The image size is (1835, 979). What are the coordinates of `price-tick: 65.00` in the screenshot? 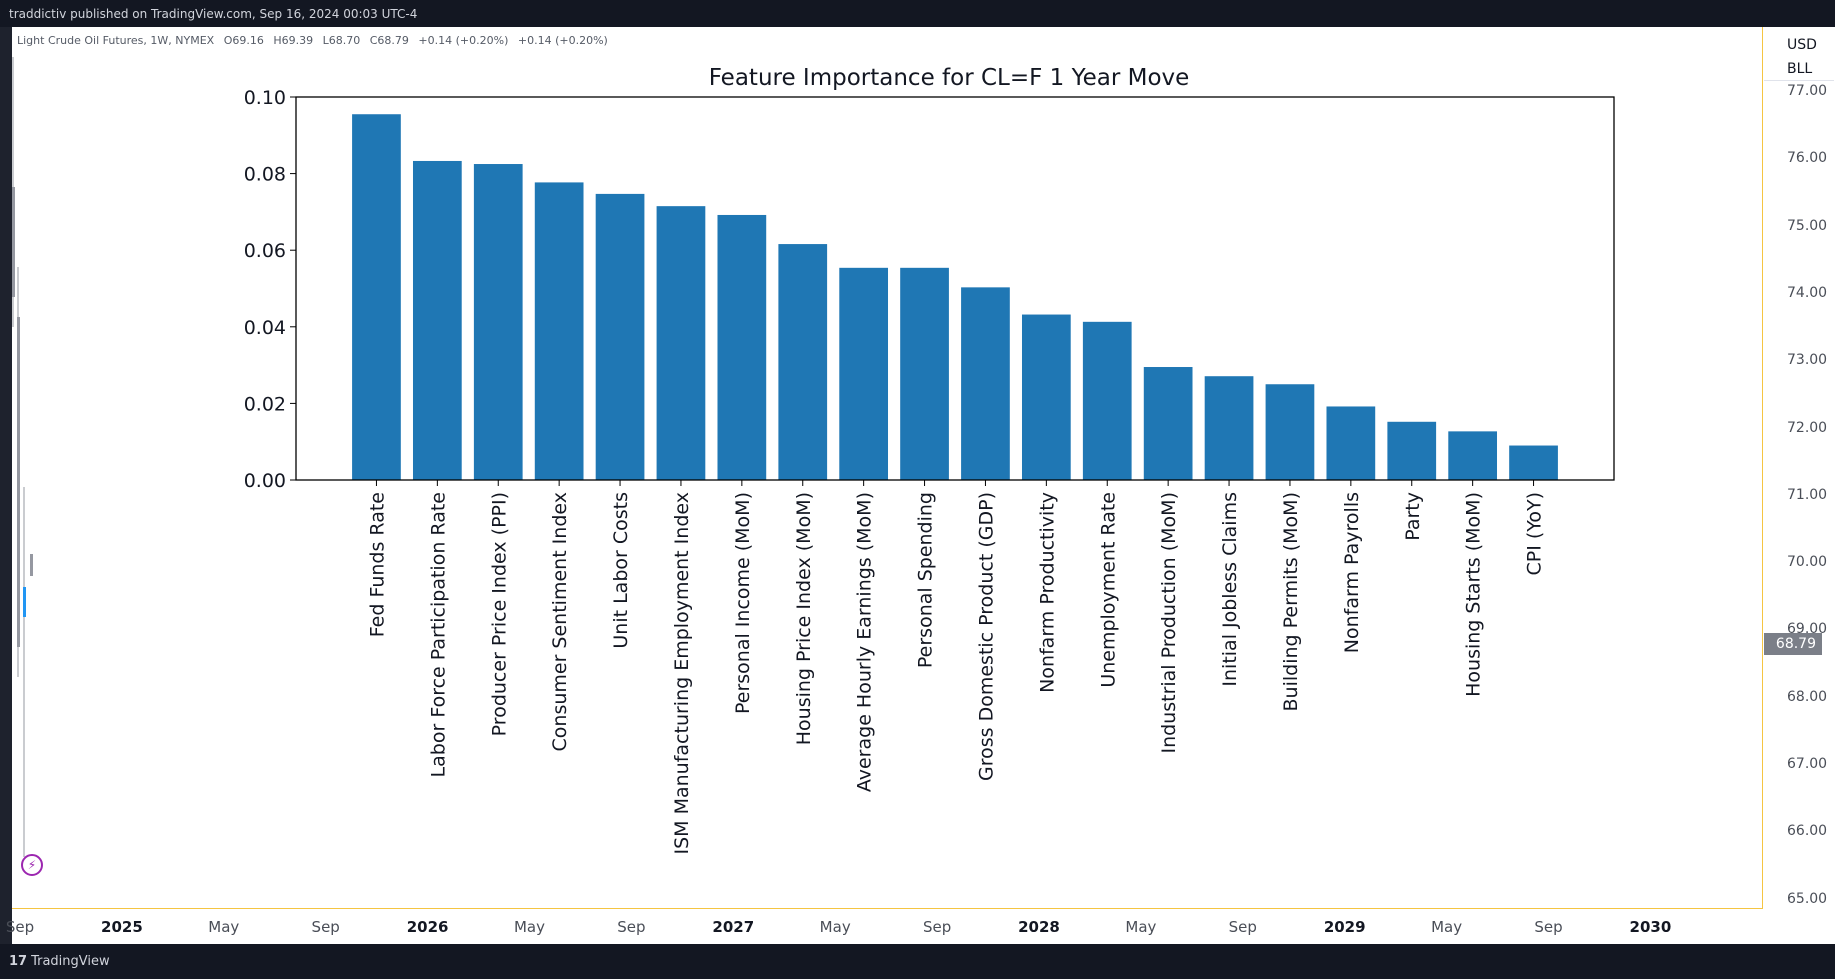 It's located at (1807, 898).